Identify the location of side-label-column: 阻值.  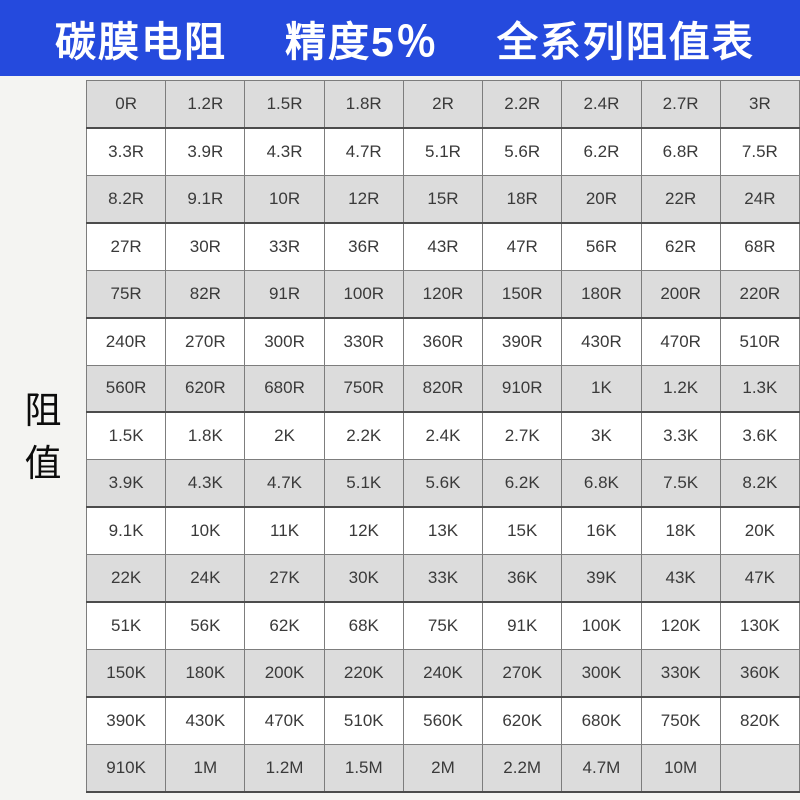
(43, 438).